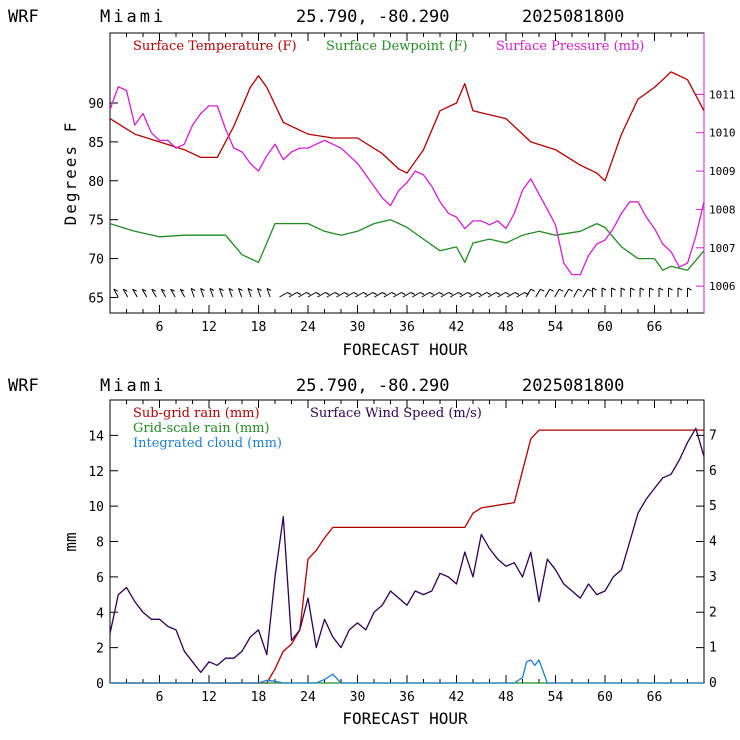  I want to click on legend-subgrid-rain: Sub-grid rain (mm), so click(196, 413).